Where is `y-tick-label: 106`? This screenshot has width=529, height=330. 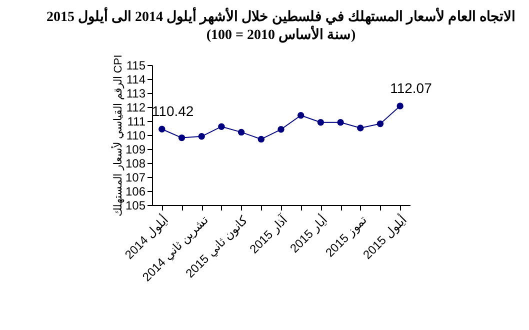
y-tick-label: 106 is located at coordinates (135, 191).